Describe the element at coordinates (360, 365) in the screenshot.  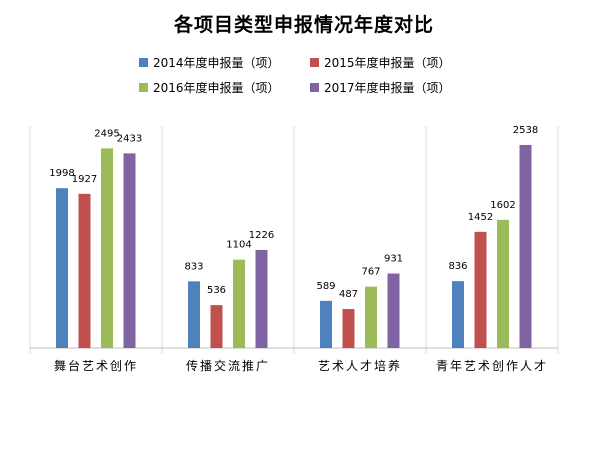
I see `category-label: 艺术人才培养` at that location.